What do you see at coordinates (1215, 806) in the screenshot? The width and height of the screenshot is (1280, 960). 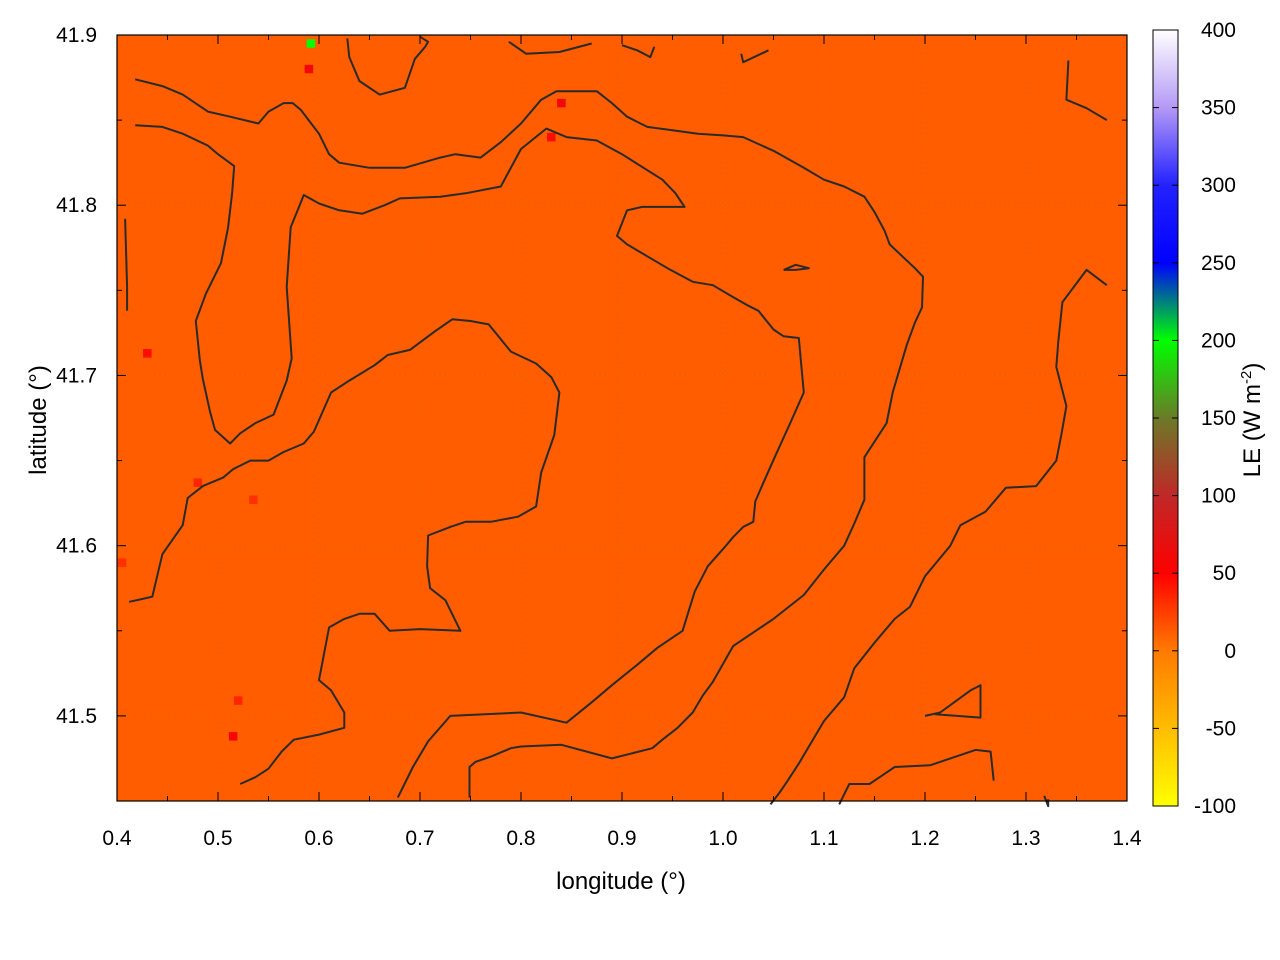 I see `colorbar-tick-label: -100` at bounding box center [1215, 806].